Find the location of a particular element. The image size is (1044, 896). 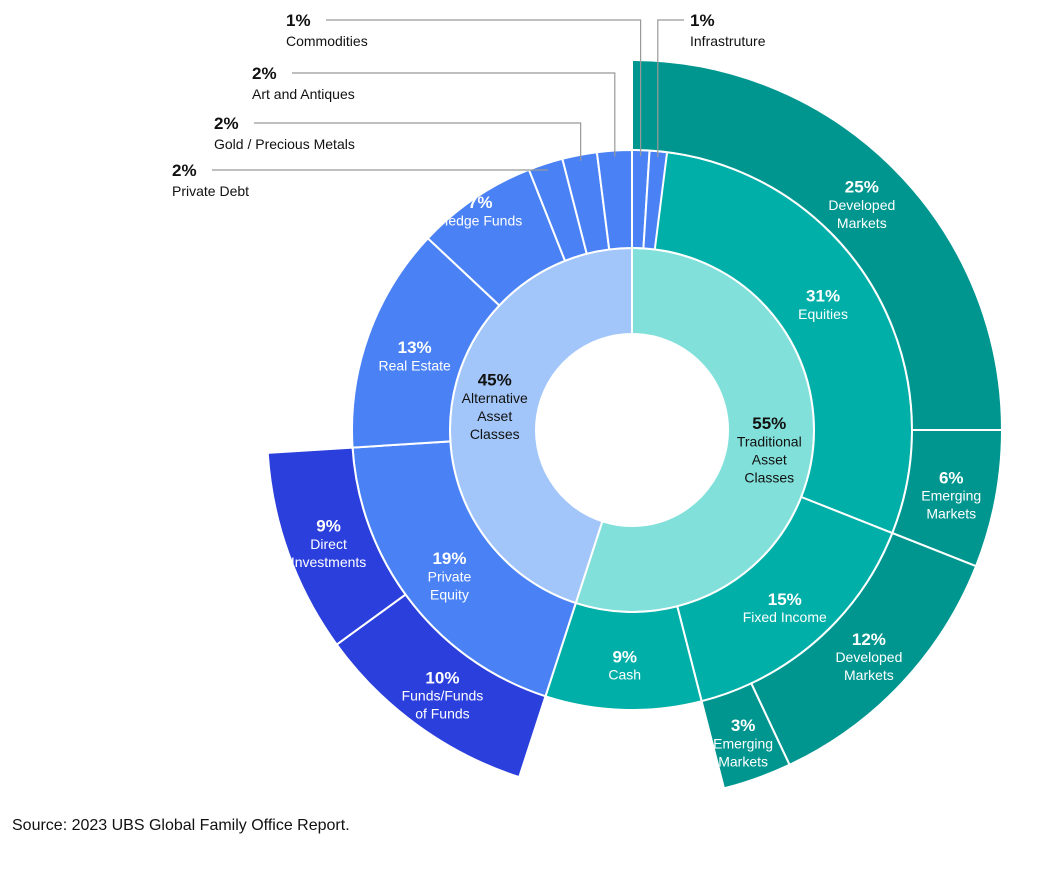

middle-label-hedge-funds-text: Hedge Funds is located at coordinates (480, 220).